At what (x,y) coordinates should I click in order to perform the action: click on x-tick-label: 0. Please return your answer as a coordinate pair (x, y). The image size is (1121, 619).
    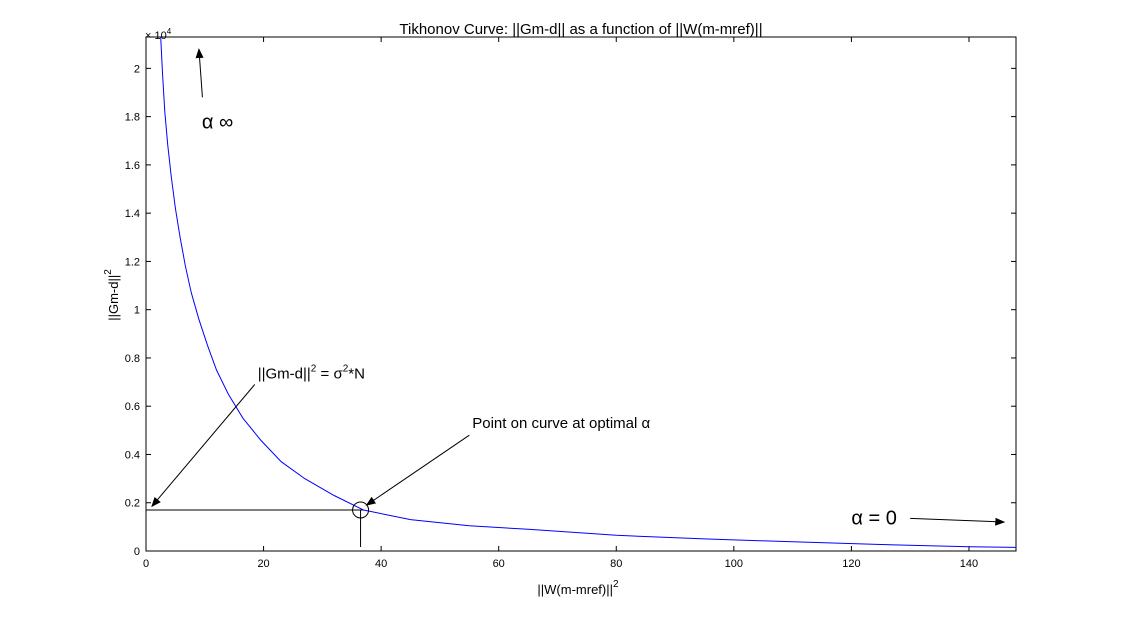
    Looking at the image, I should click on (146, 564).